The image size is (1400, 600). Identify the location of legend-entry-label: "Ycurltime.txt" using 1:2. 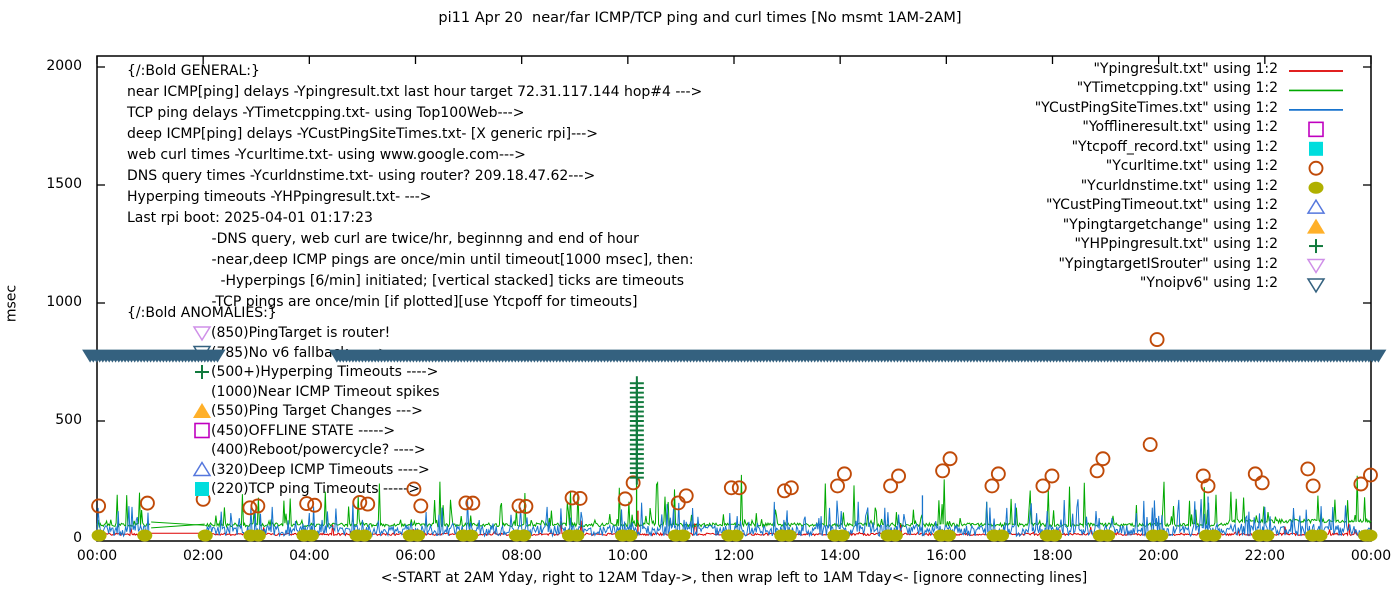
(1191, 166).